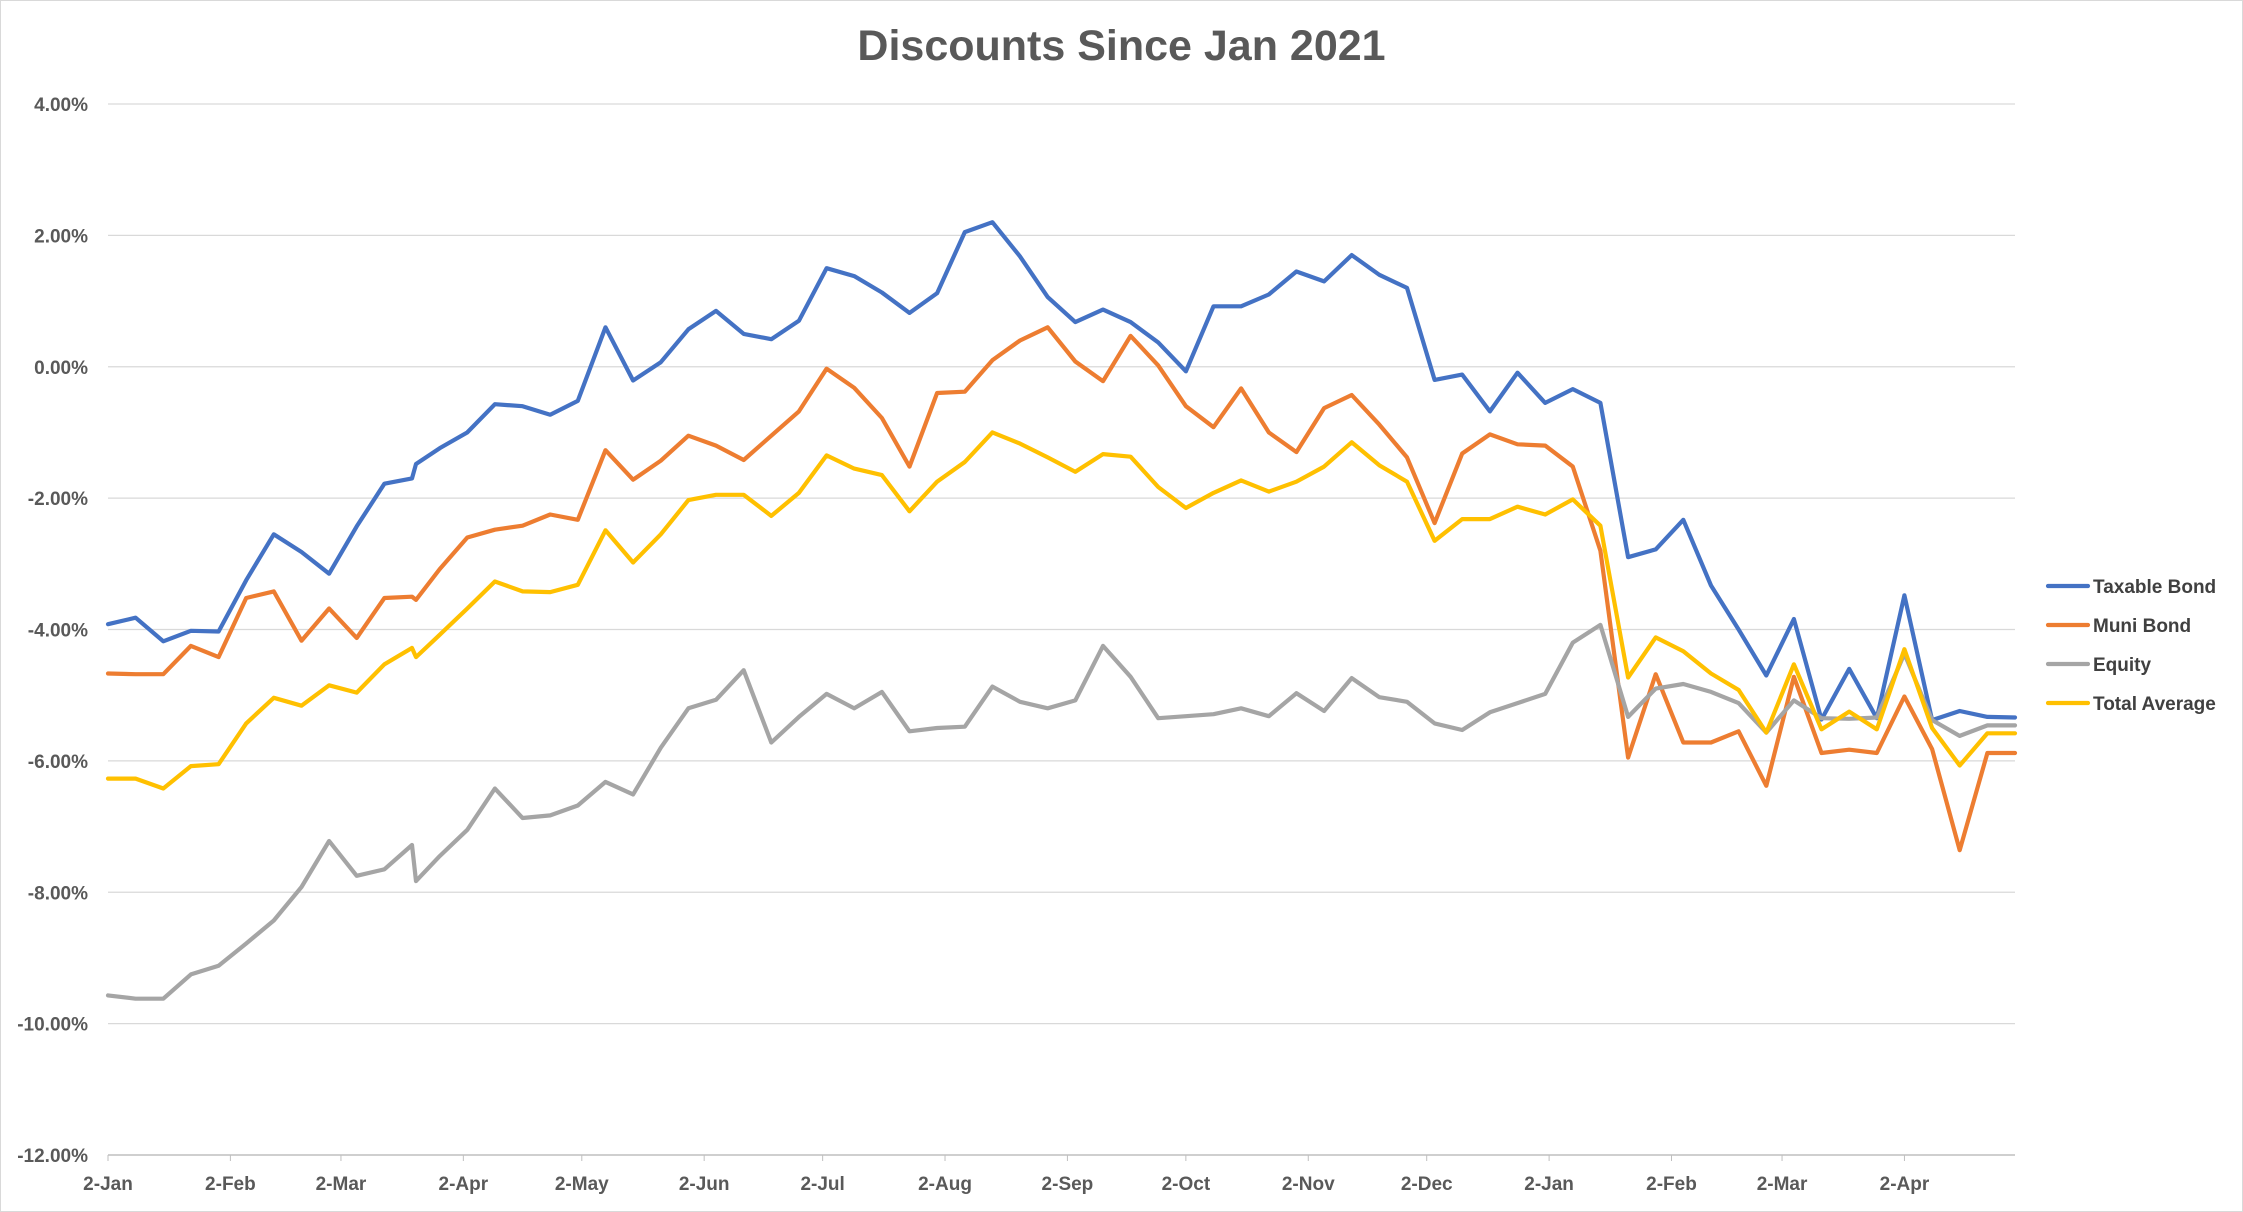 The image size is (2243, 1212). What do you see at coordinates (1121, 46) in the screenshot?
I see `chart-title: Discounts Since Jan 2021` at bounding box center [1121, 46].